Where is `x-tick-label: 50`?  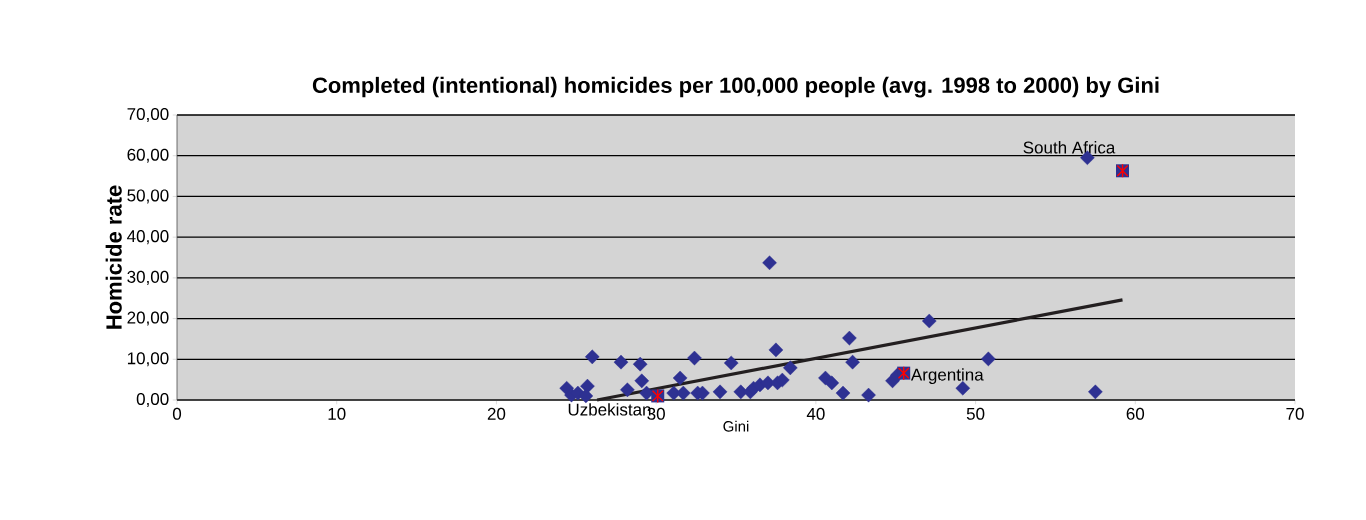
x-tick-label: 50 is located at coordinates (975, 413).